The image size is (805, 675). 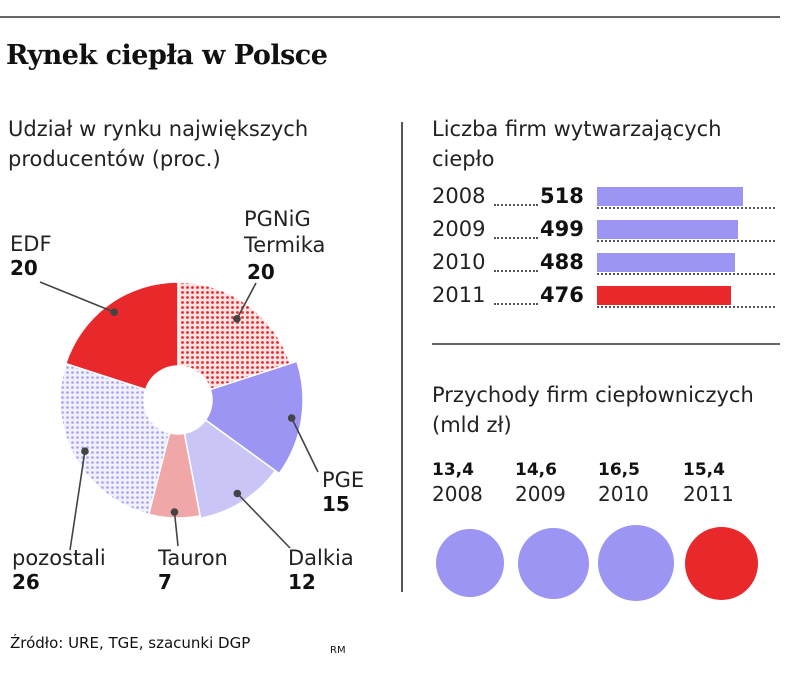 I want to click on leader-dot-tauron, so click(x=174, y=512).